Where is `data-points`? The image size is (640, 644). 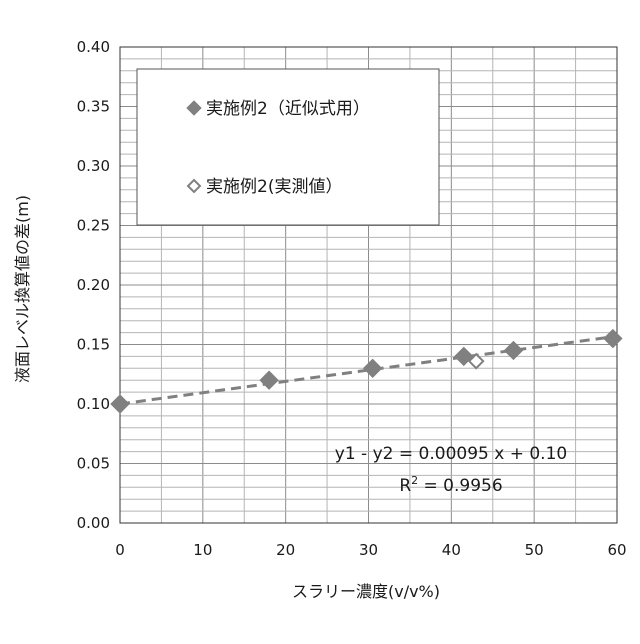 data-points is located at coordinates (366, 371).